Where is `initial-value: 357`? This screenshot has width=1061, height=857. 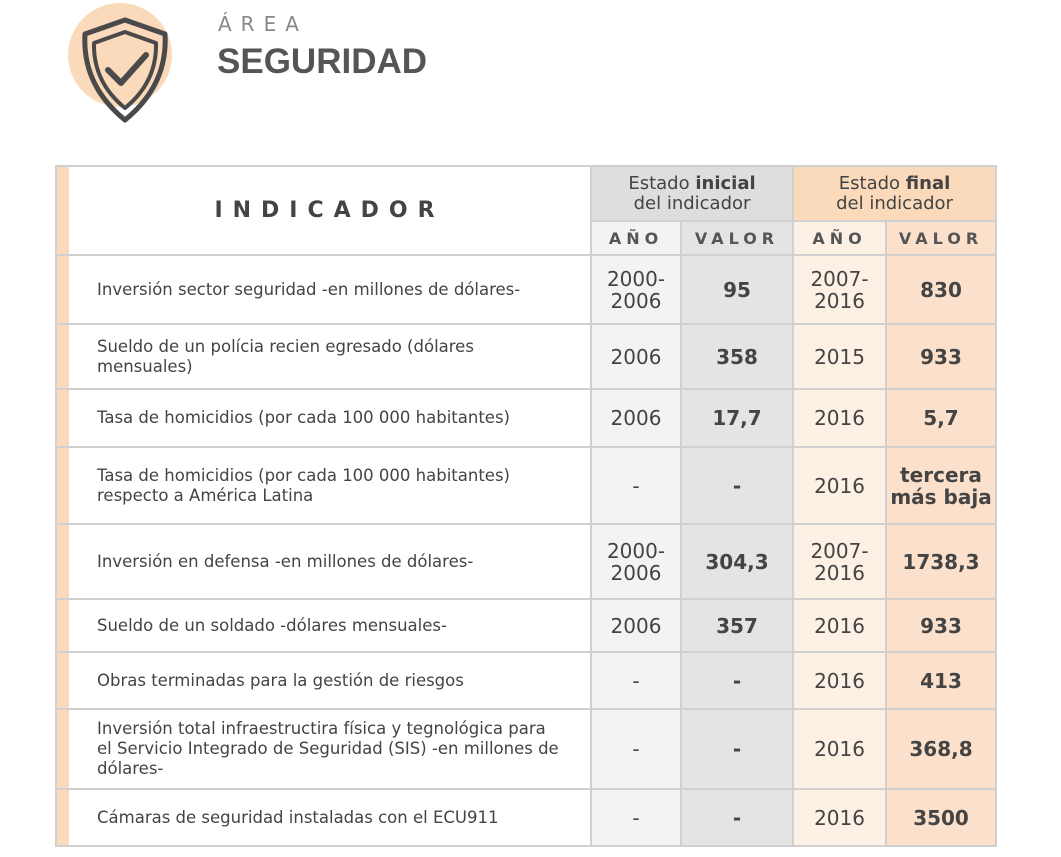
initial-value: 357 is located at coordinates (737, 625).